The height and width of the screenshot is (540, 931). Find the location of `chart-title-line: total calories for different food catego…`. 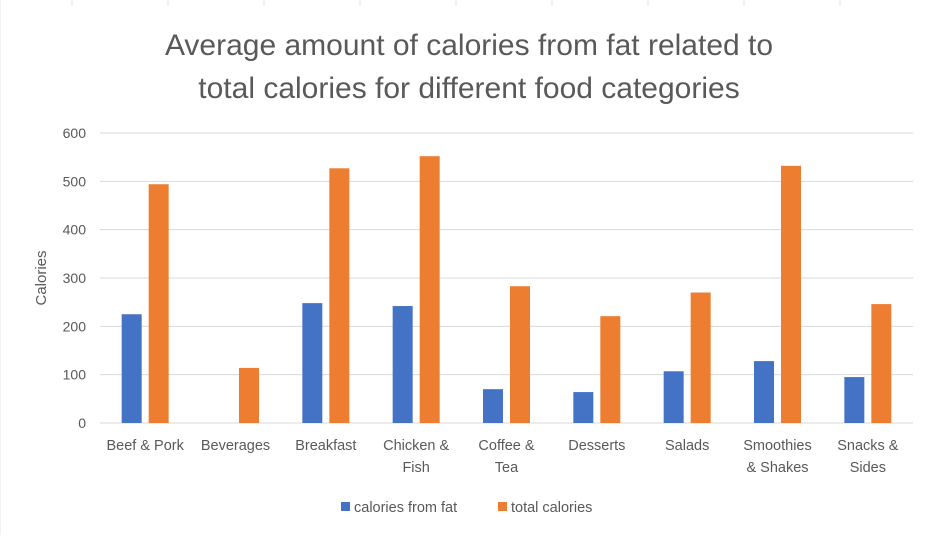

chart-title-line: total calories for different food catego… is located at coordinates (468, 88).